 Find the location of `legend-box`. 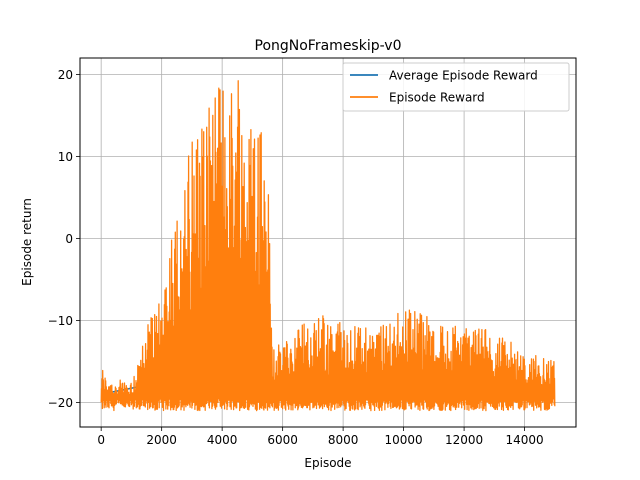

legend-box is located at coordinates (456, 87).